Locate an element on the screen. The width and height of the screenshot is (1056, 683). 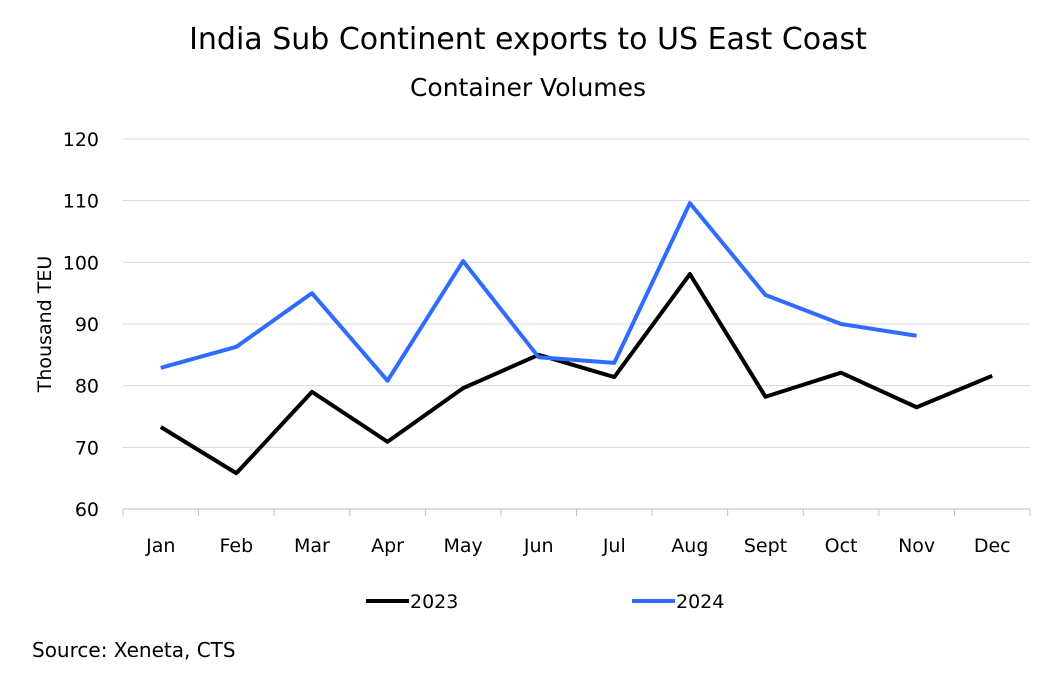
y-tick-label: 110 is located at coordinates (81, 202).